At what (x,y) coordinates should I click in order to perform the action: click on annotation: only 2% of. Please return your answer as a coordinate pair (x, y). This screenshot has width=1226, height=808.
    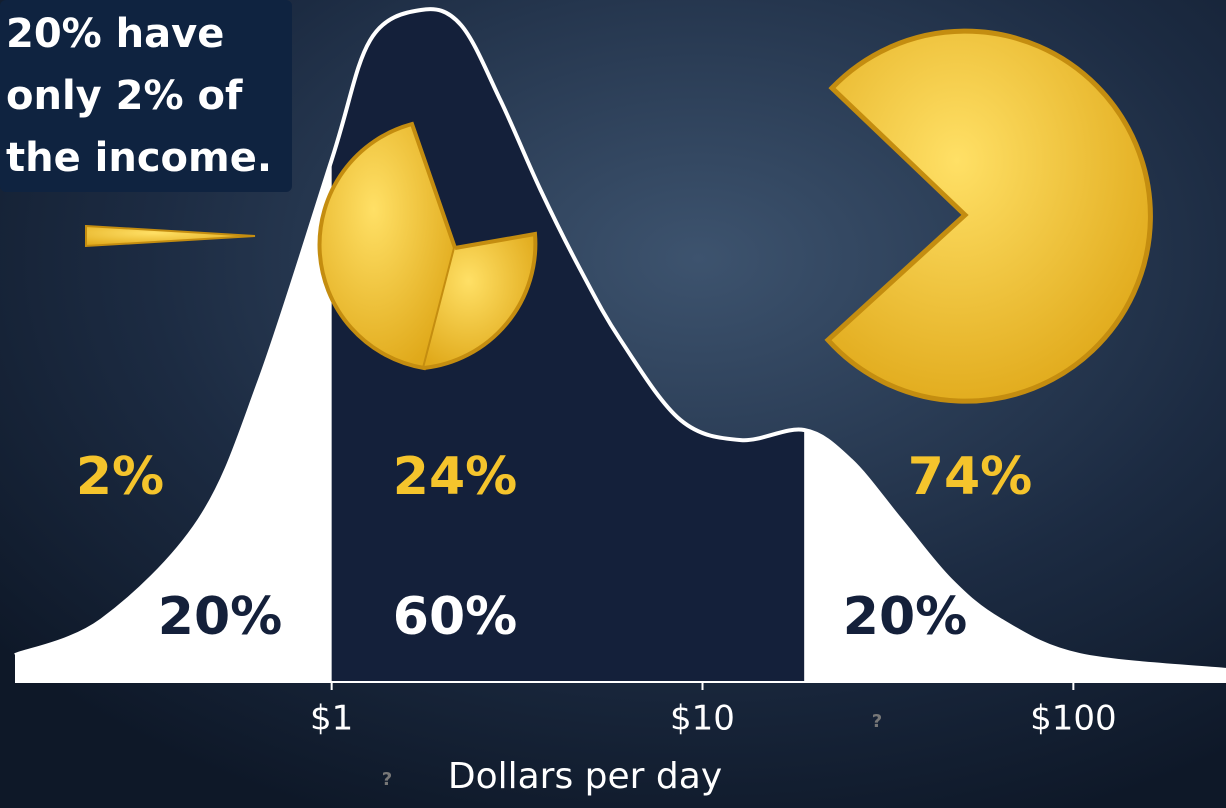
    Looking at the image, I should click on (124, 96).